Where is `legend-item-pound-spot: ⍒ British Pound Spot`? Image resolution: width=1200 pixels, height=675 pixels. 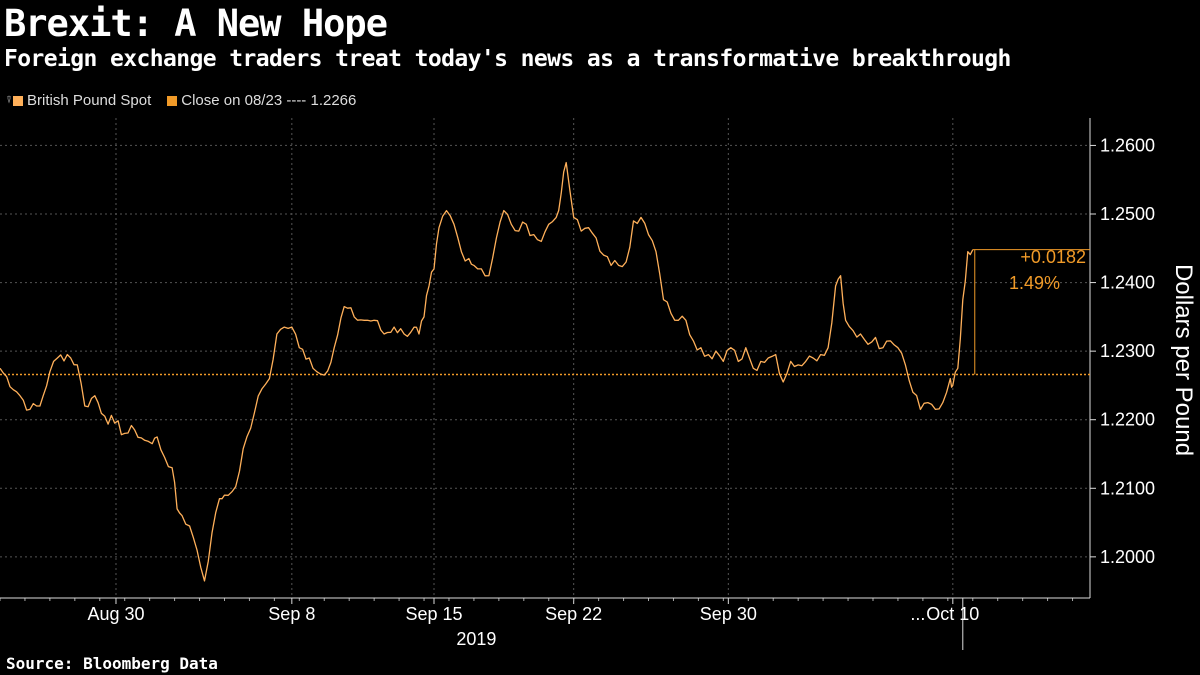 legend-item-pound-spot: ⍒ British Pound Spot is located at coordinates (78, 100).